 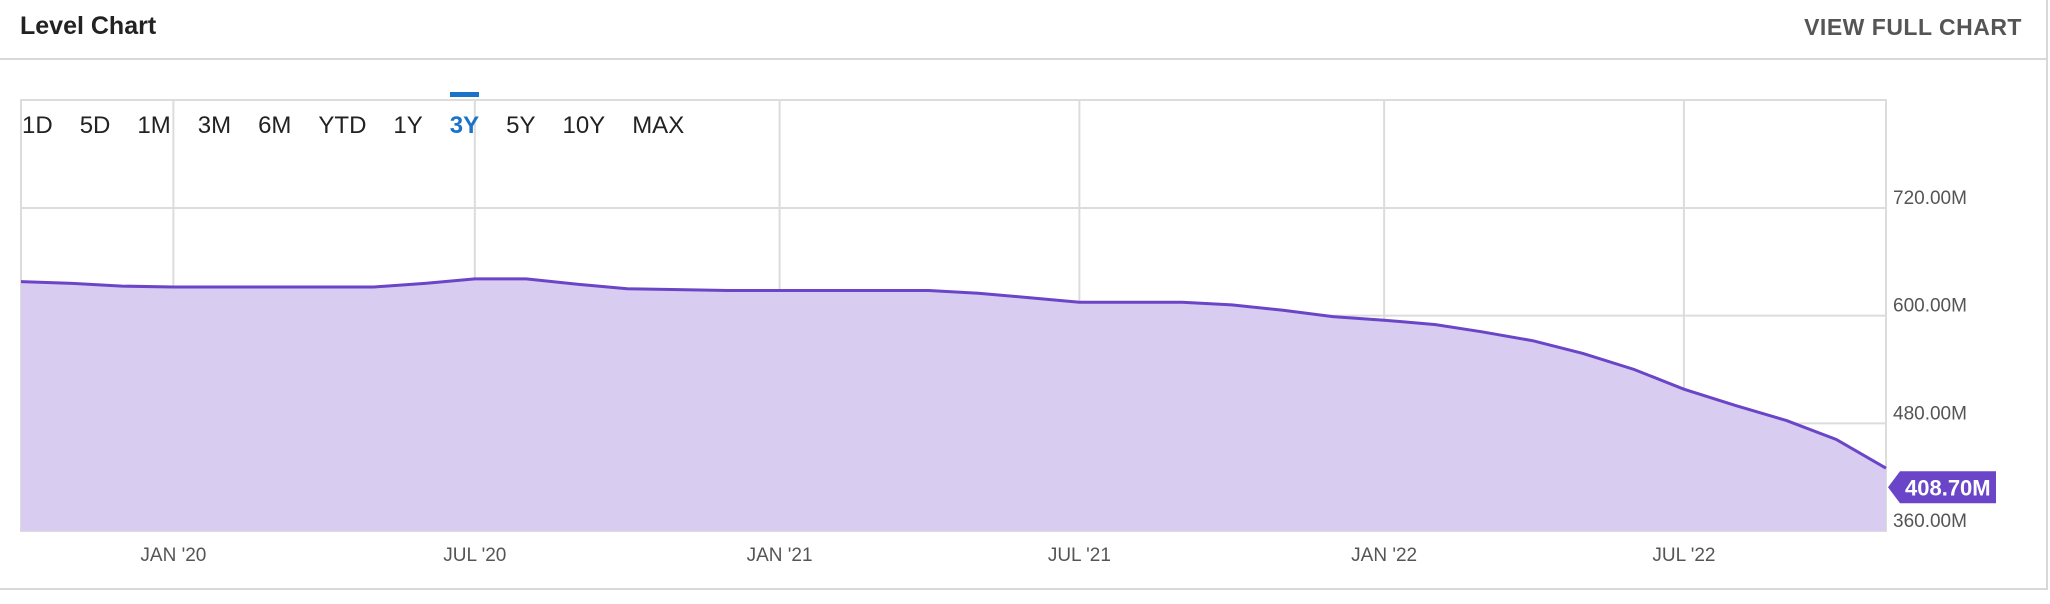 I want to click on x-tick-label: JAN '20, so click(x=173, y=555).